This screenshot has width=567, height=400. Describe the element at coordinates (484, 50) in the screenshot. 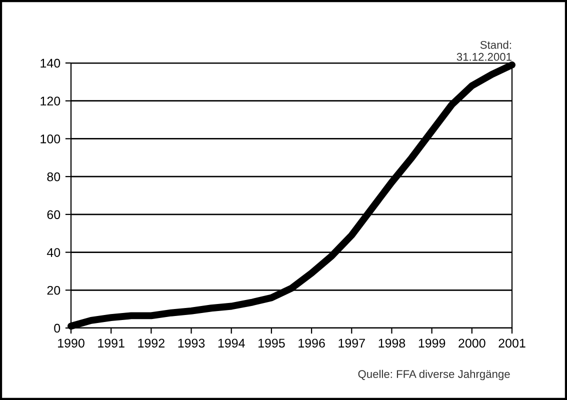

I see `text: Stand: 31.12.2001` at that location.